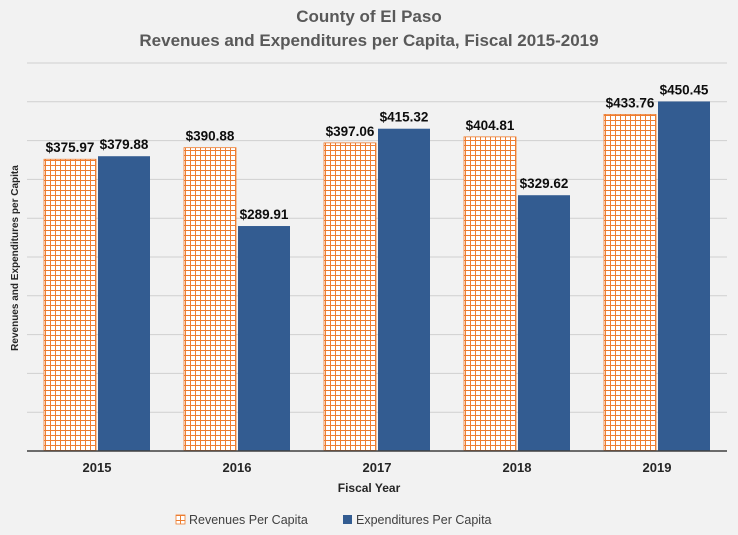 The image size is (738, 535). Describe the element at coordinates (347, 519) in the screenshot. I see `legend-swatch-expenditures` at that location.